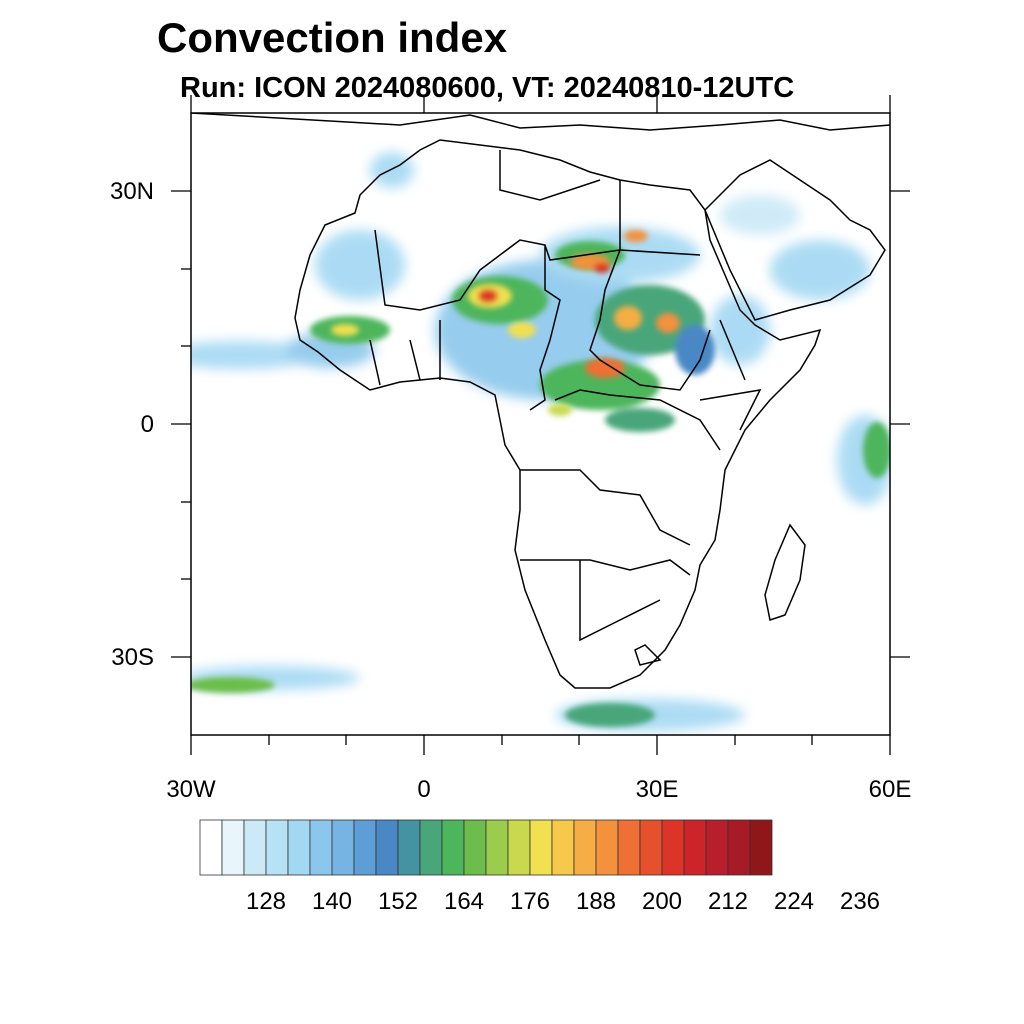 The width and height of the screenshot is (1024, 1024). What do you see at coordinates (860, 901) in the screenshot?
I see `colorbar-label: 236` at bounding box center [860, 901].